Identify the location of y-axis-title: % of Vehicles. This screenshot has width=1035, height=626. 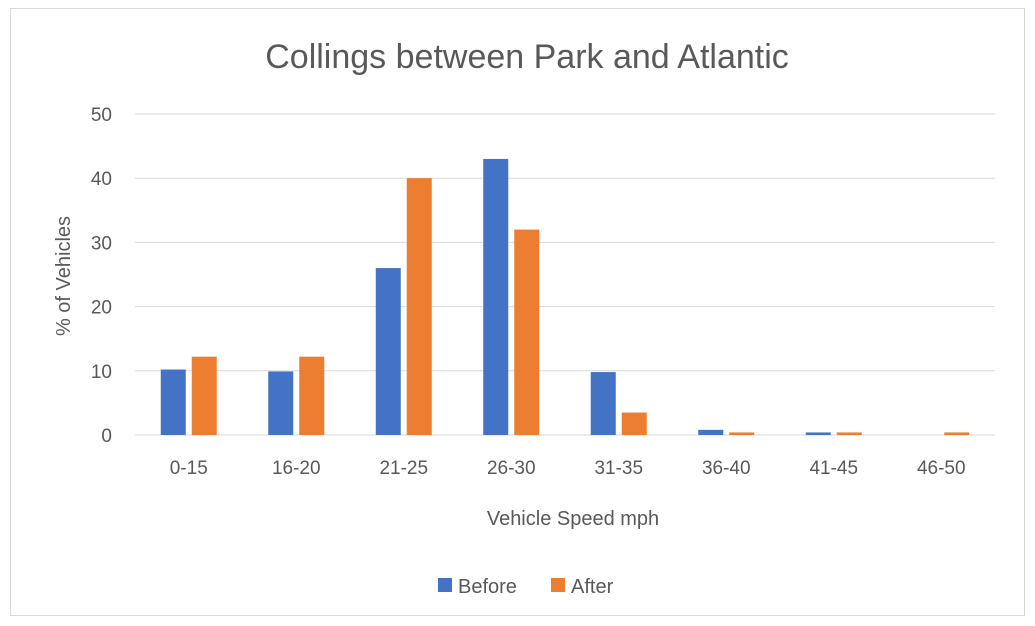
(64, 276).